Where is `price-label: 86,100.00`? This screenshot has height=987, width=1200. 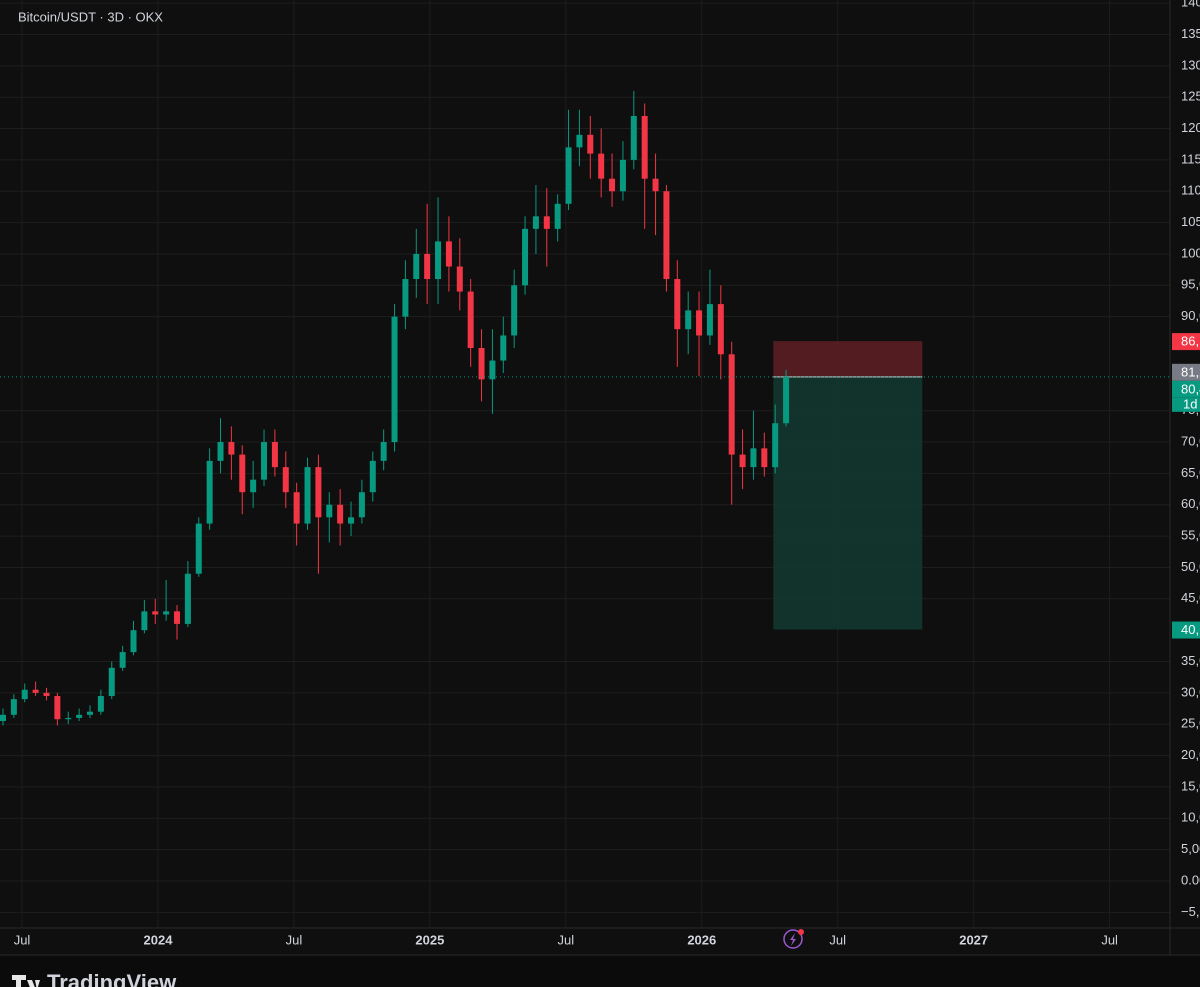
price-label: 86,100.00 is located at coordinates (1190, 341).